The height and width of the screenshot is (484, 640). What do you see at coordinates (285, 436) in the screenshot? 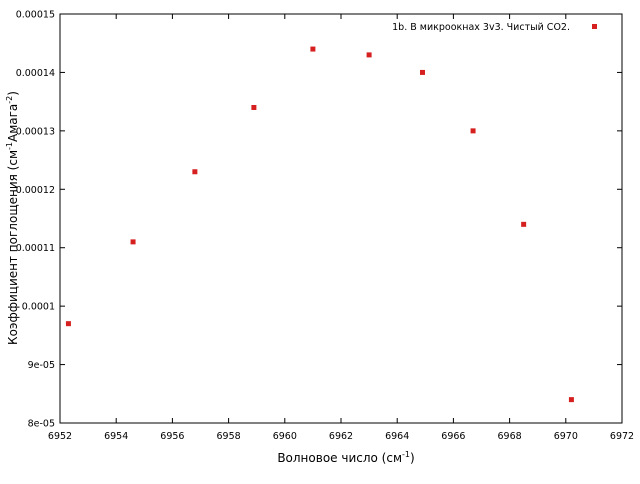
I see `x-tick-label: 6960` at bounding box center [285, 436].